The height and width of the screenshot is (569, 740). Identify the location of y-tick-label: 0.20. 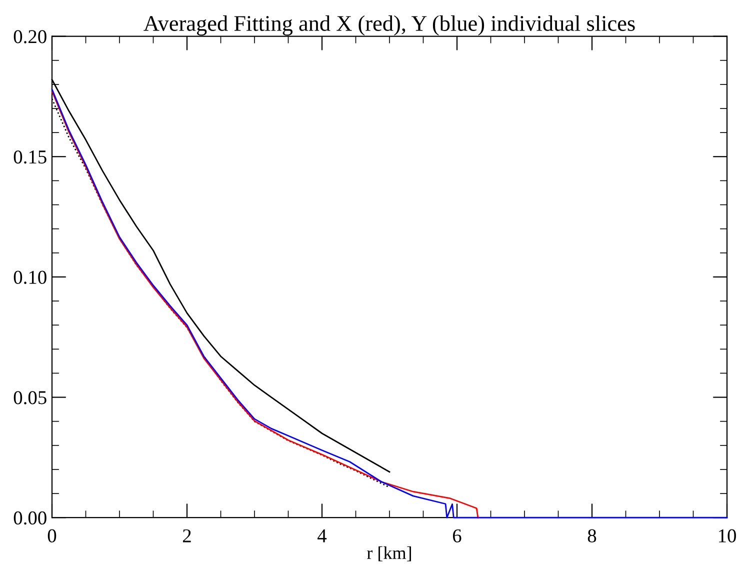
(30, 37).